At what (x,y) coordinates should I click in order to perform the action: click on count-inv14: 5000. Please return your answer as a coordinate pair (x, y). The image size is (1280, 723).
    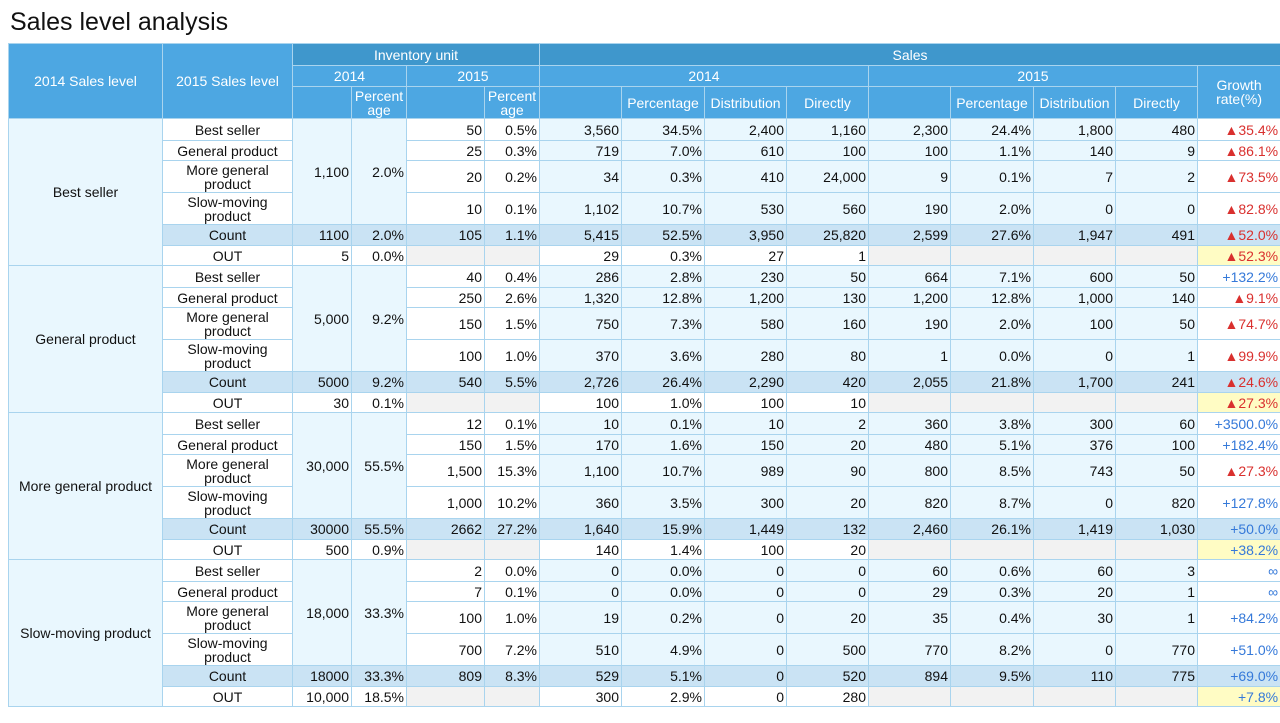
    Looking at the image, I should click on (322, 382).